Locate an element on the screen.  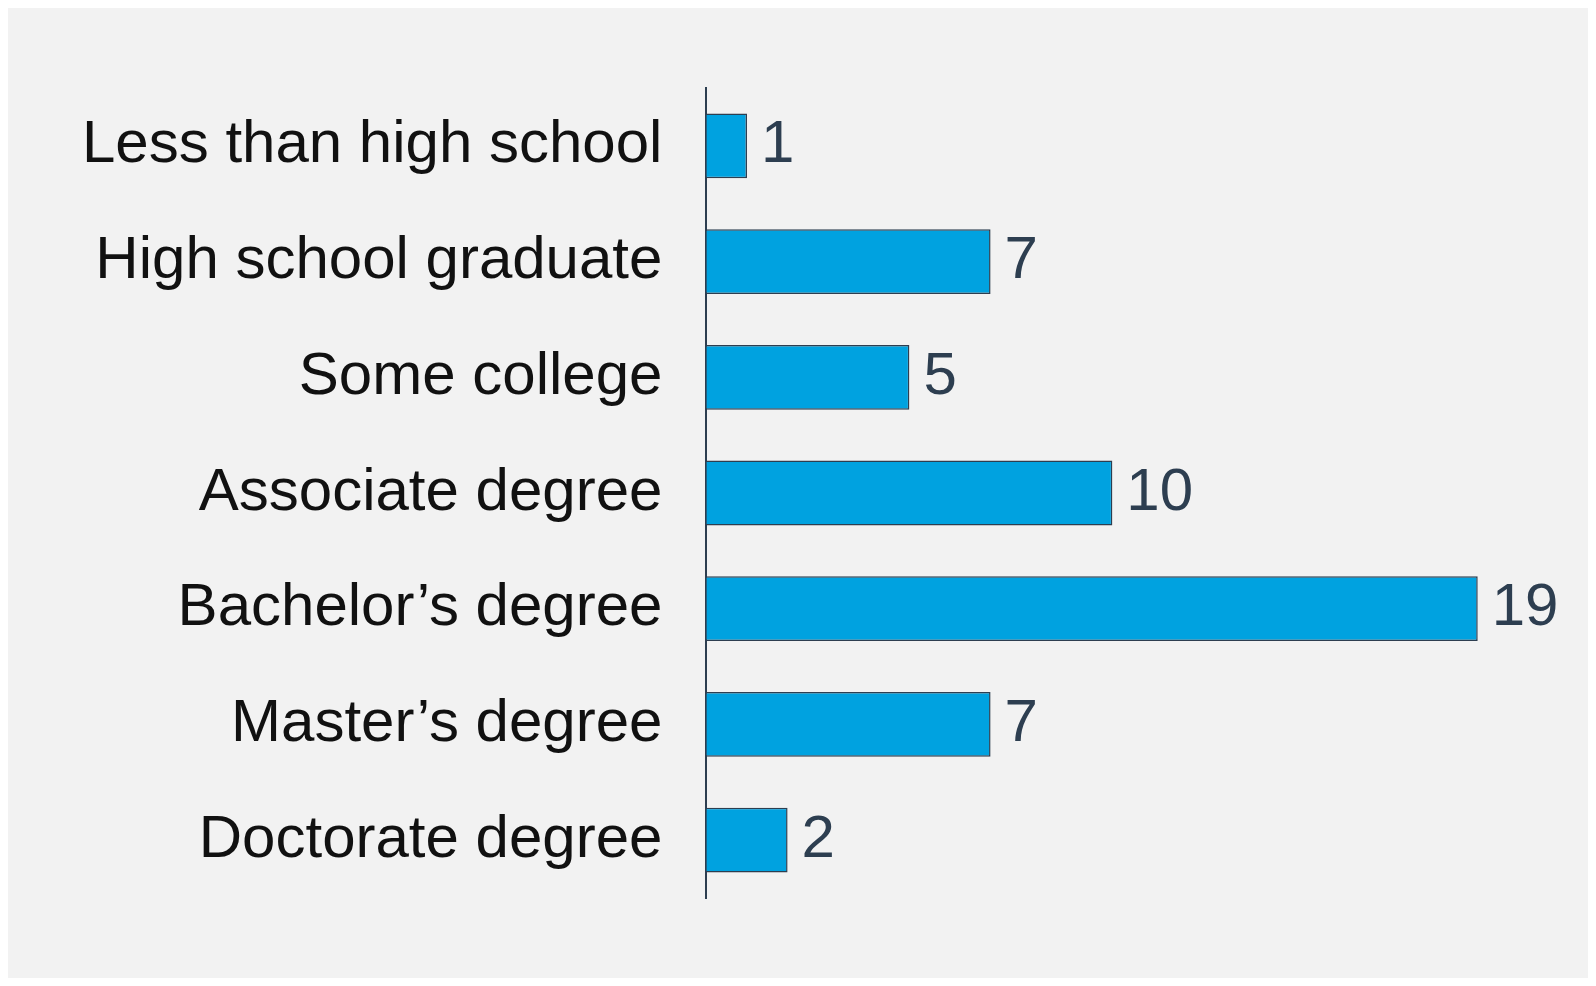
y-tick-label: Associate degree is located at coordinates (430, 489).